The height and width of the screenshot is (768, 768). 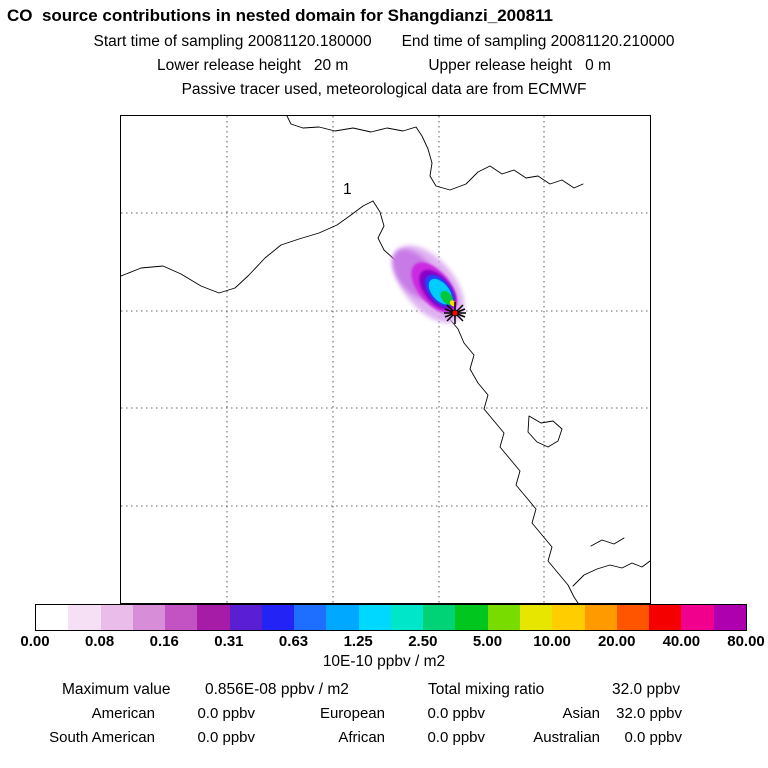 What do you see at coordinates (423, 641) in the screenshot?
I see `colorbar-tick-label: 2.50` at bounding box center [423, 641].